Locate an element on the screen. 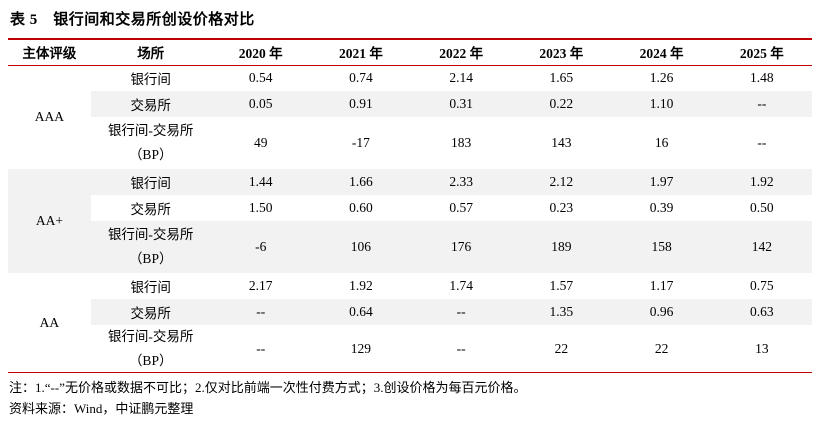 The height and width of the screenshot is (425, 820). value-cell: 106 is located at coordinates (361, 247).